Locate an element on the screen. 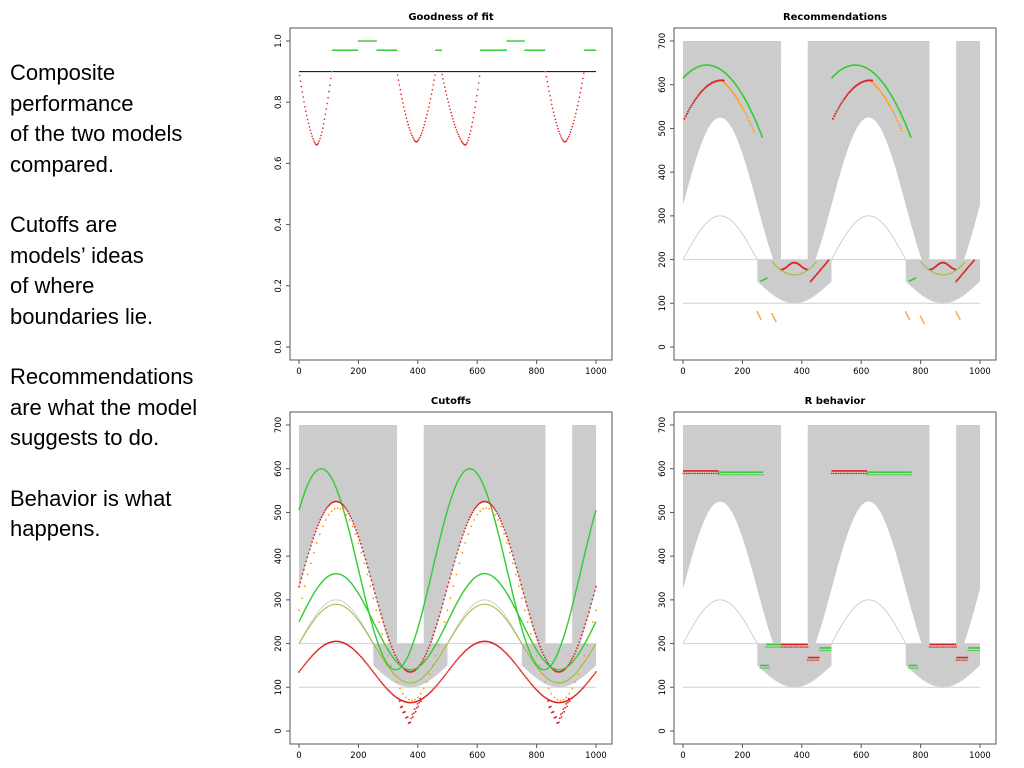 The image size is (1024, 768). x-tick-label: 600 is located at coordinates (861, 756).